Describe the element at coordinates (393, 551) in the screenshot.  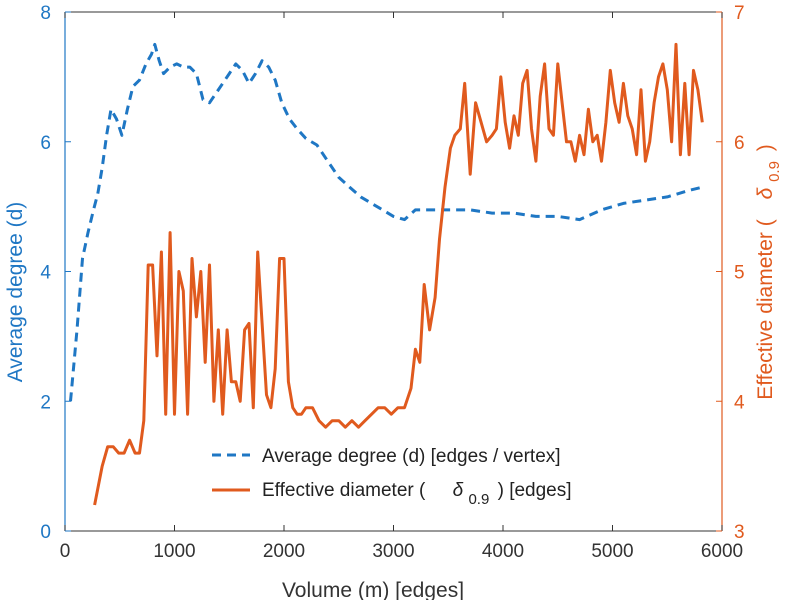
I see `x-tick-label: 3000` at that location.